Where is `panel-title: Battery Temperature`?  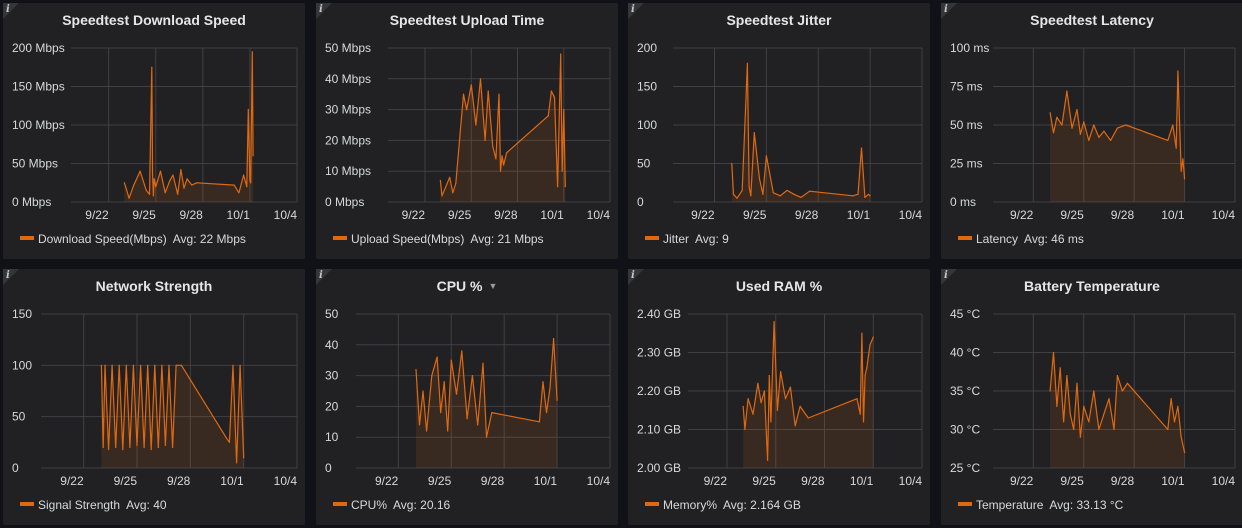 panel-title: Battery Temperature is located at coordinates (1091, 286).